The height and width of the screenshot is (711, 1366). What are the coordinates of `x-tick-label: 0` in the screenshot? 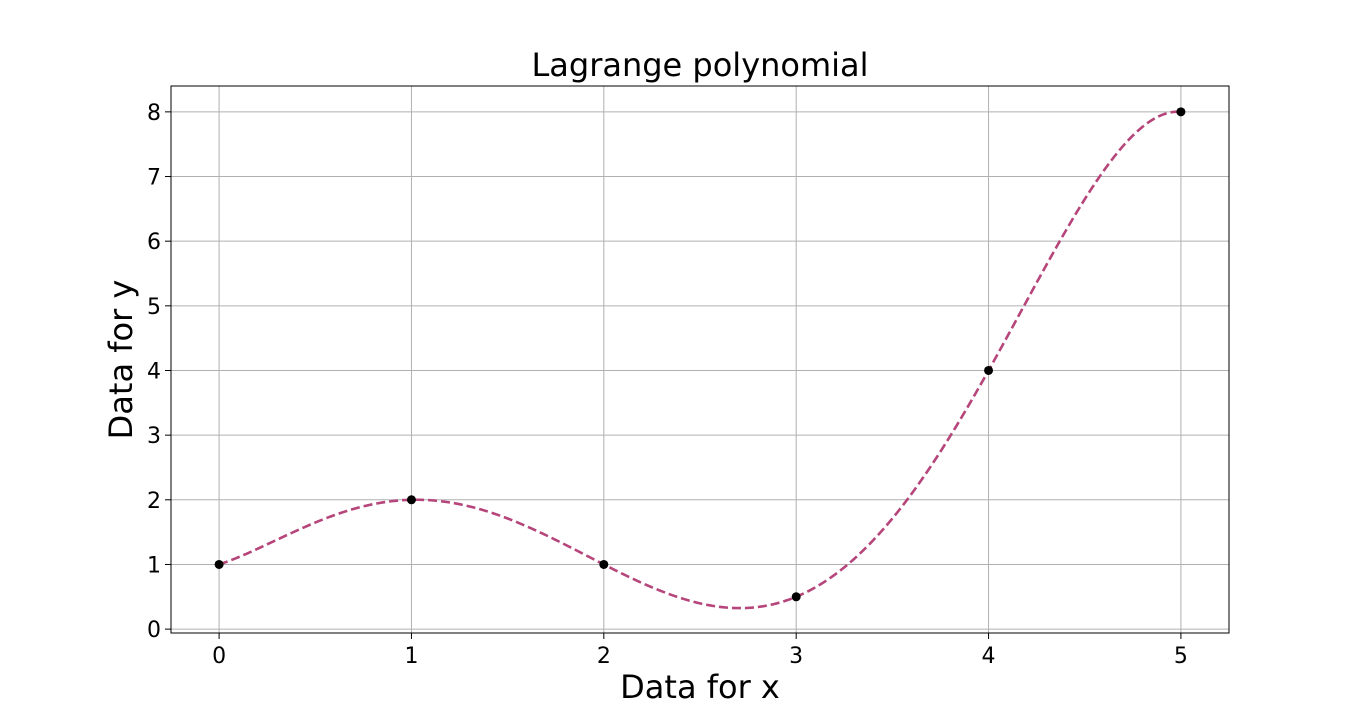 It's located at (219, 656).